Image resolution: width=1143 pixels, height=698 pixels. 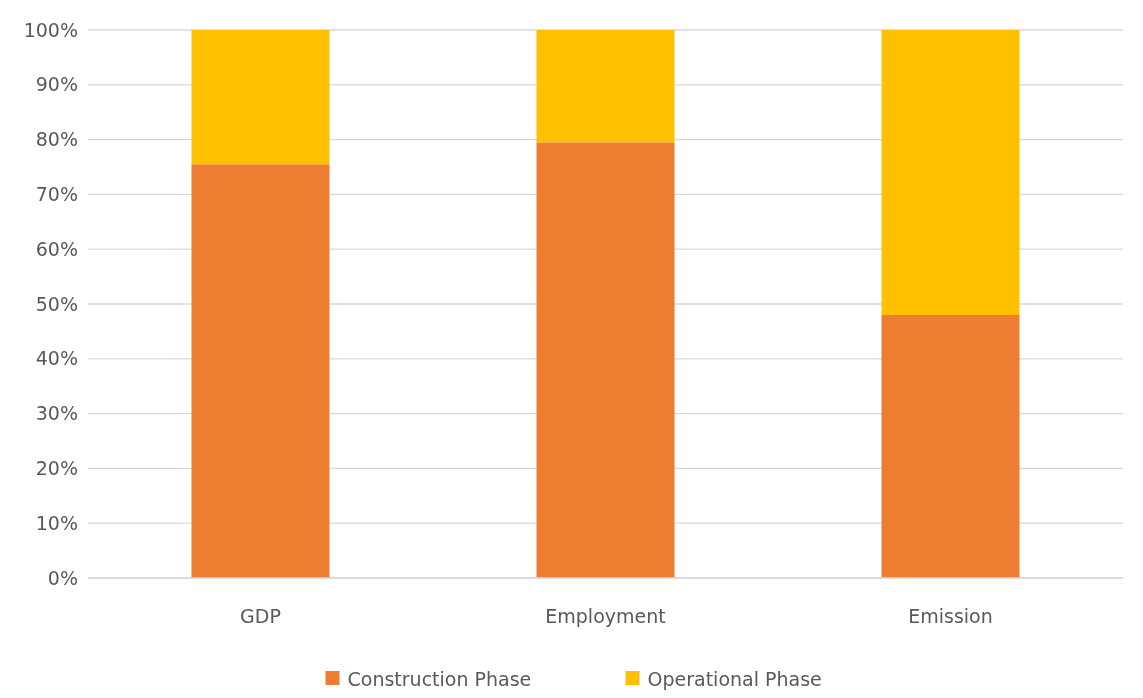 I want to click on y-tick-label: 100%, so click(x=50, y=29).